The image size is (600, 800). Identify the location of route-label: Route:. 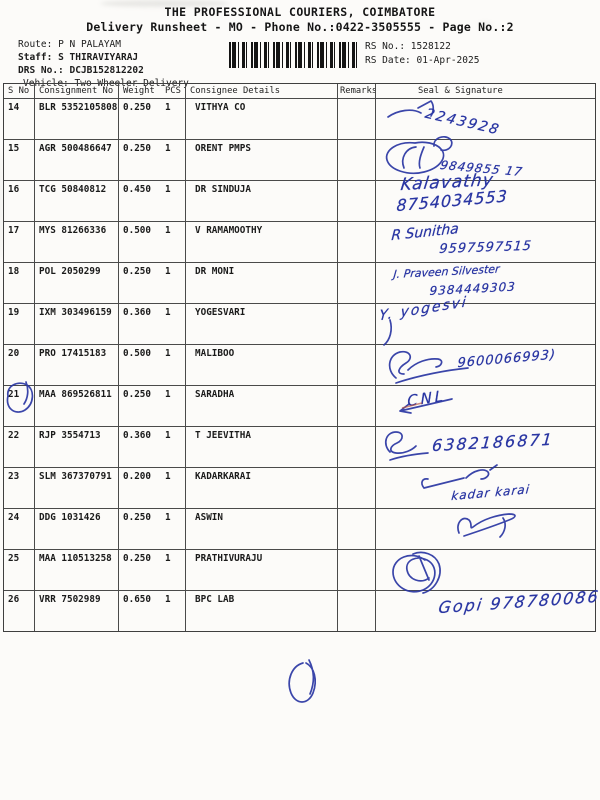
(35, 44).